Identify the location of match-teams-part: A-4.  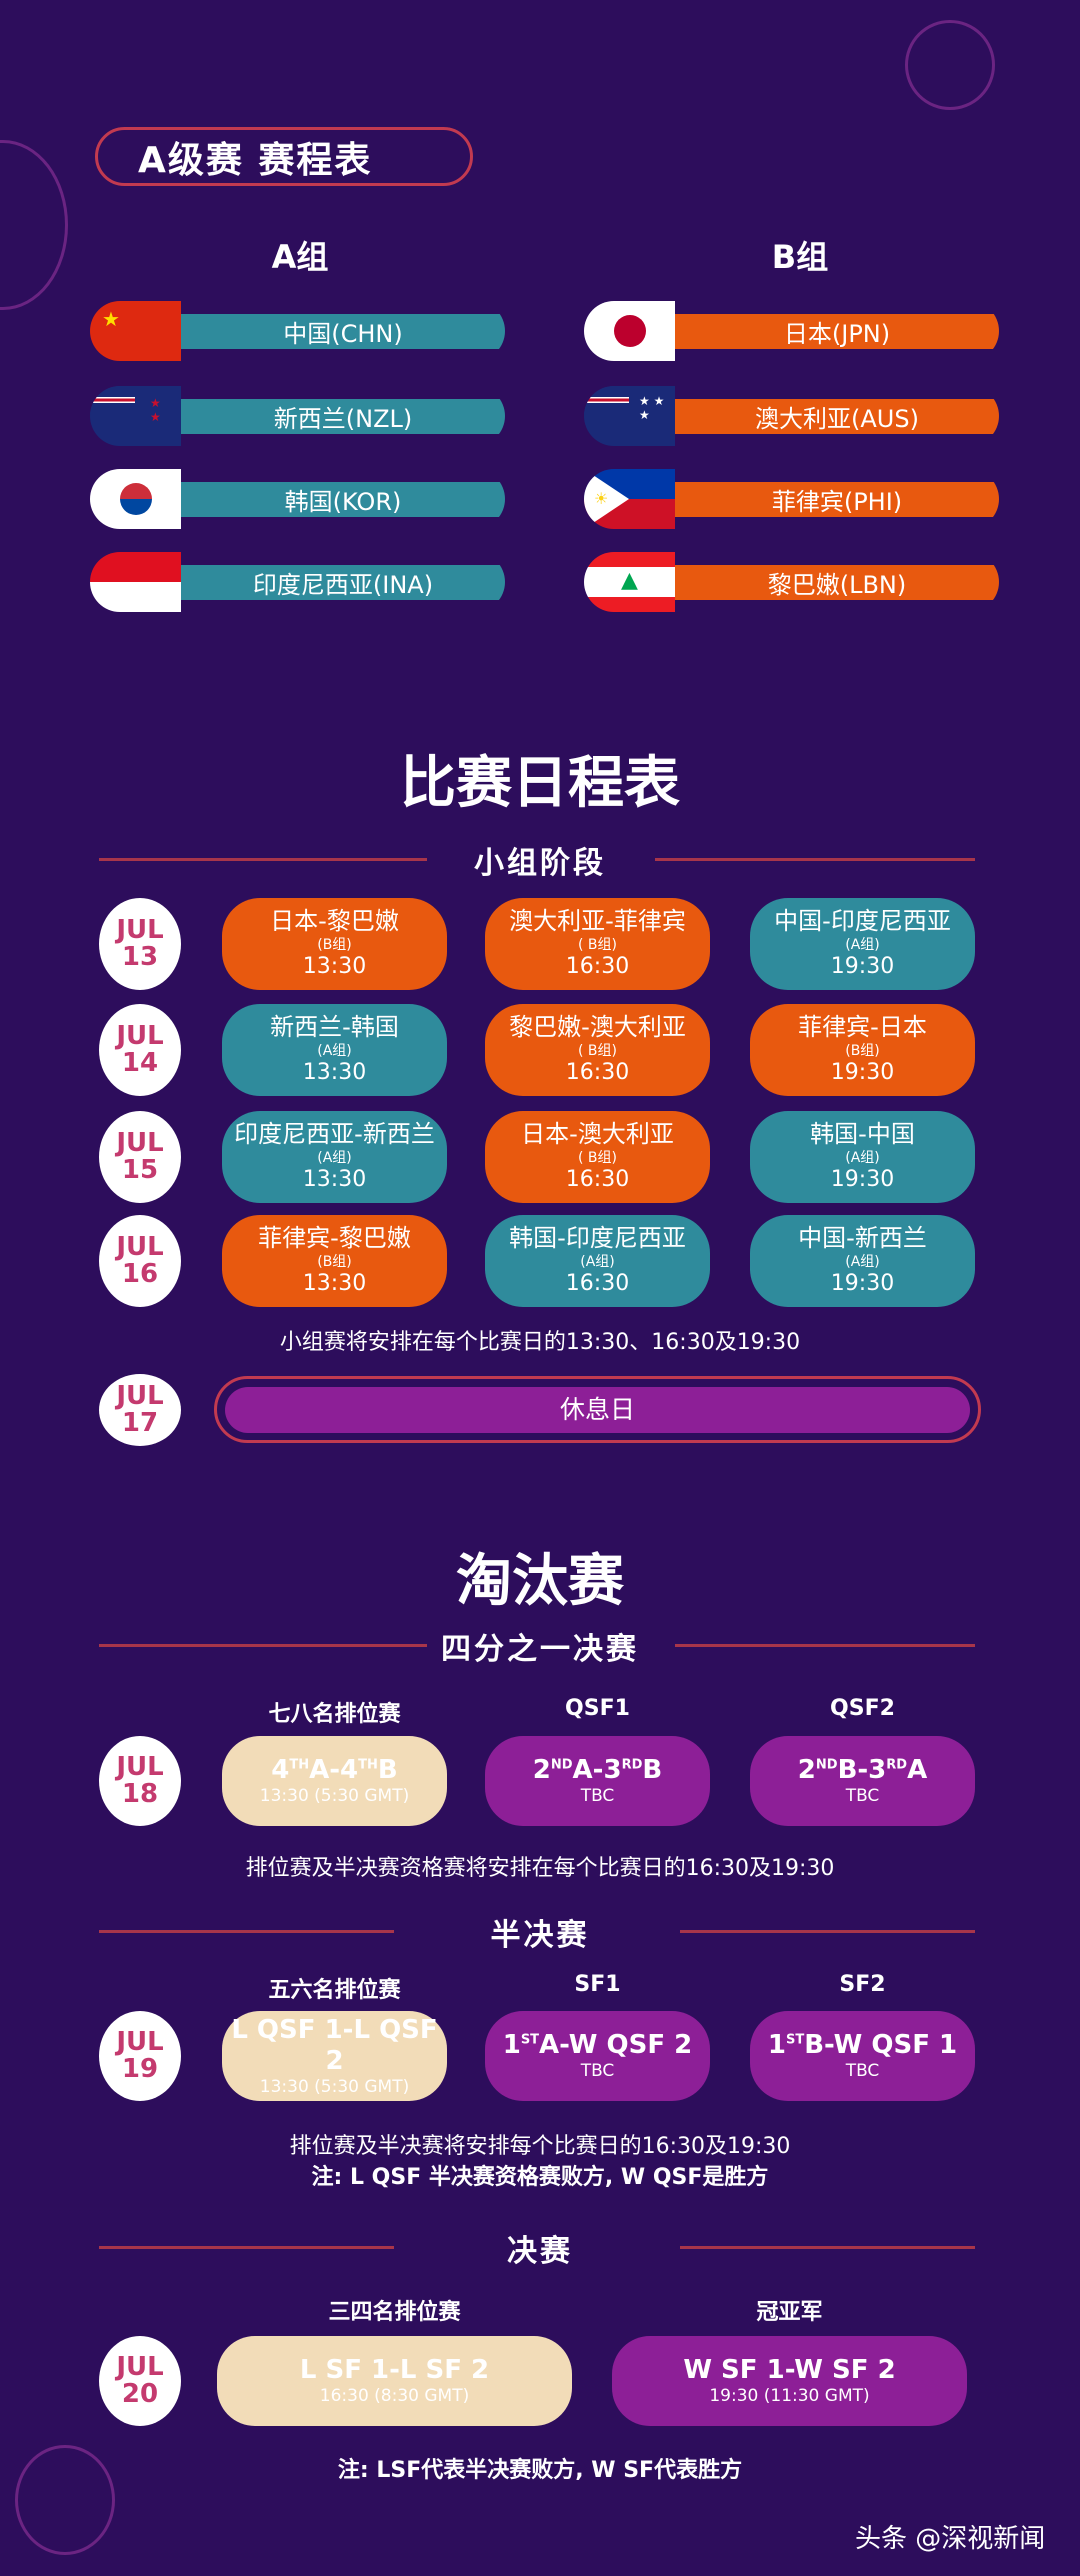
(334, 1770).